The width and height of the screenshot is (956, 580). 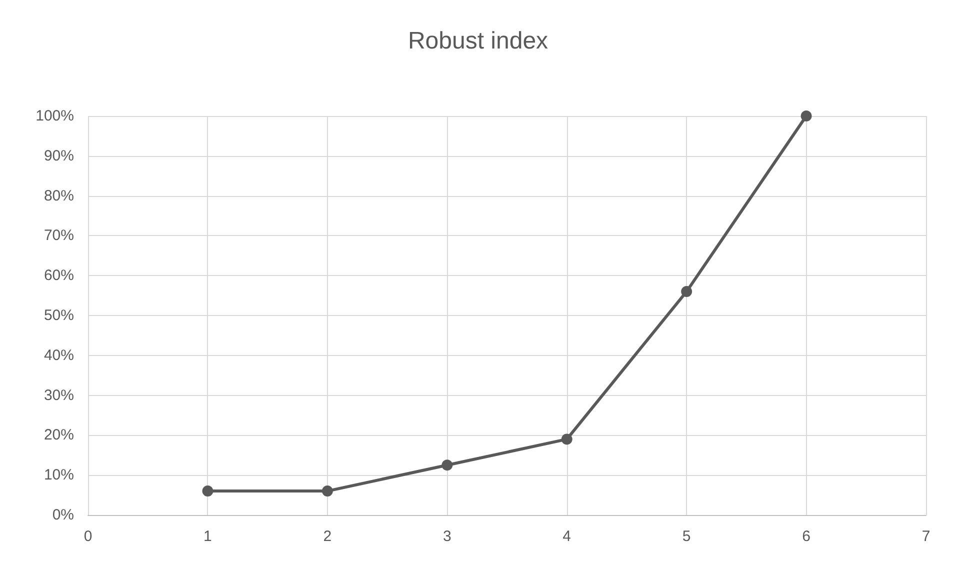 I want to click on x-tick-label: 0, so click(x=88, y=536).